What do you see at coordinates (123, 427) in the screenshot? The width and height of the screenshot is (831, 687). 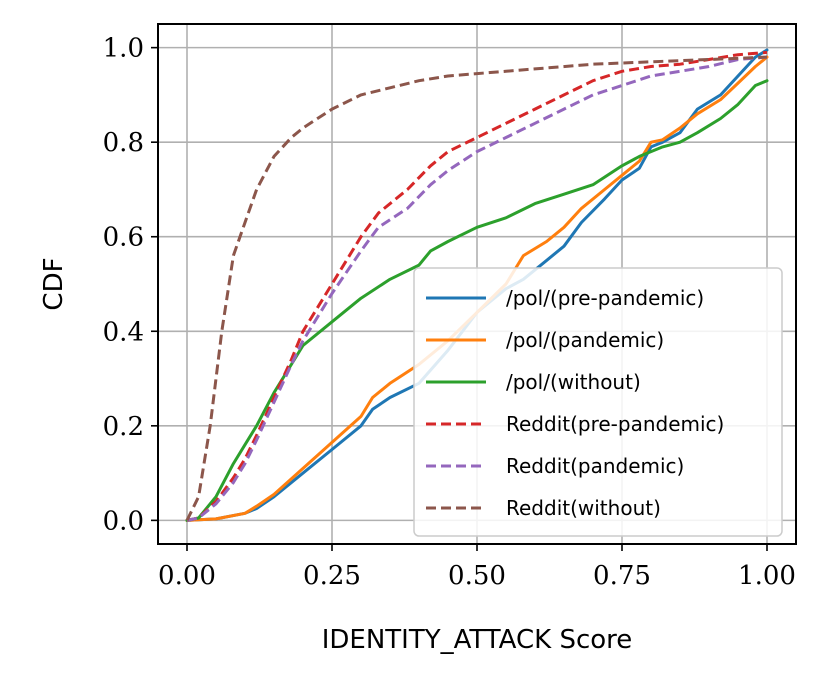 I see `y-tick-label: 0.2` at bounding box center [123, 427].